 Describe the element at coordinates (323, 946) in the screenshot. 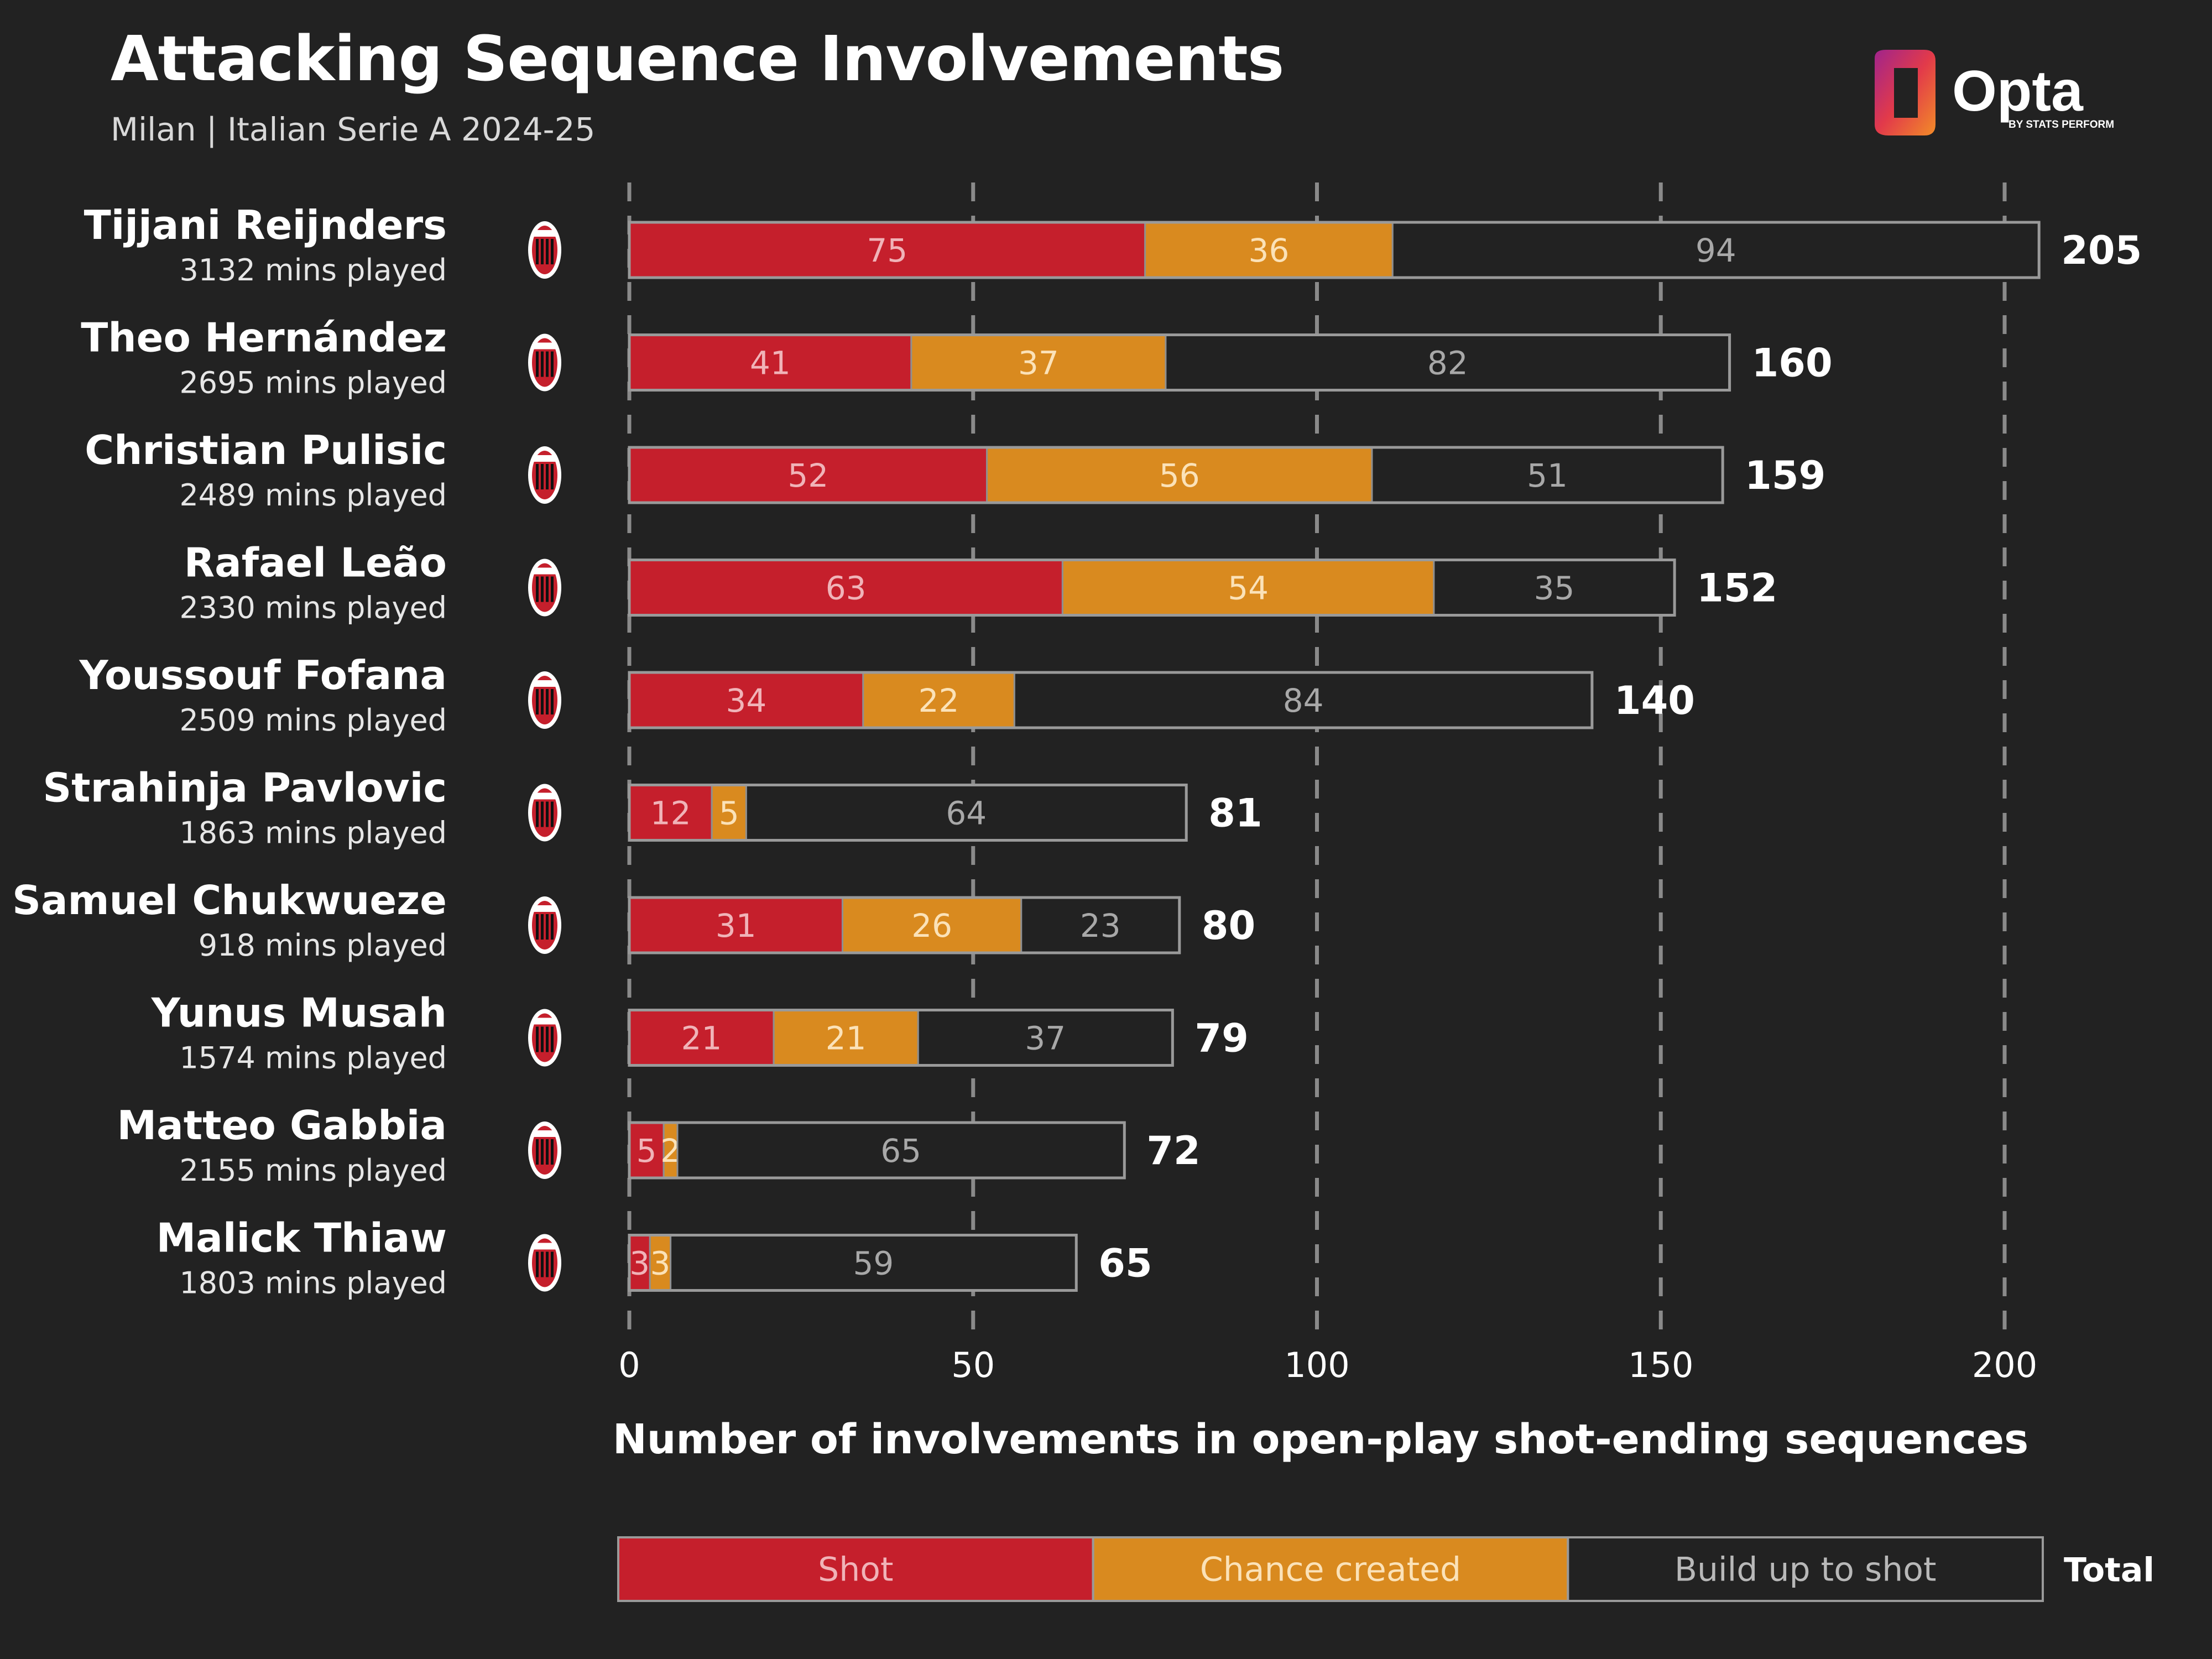

I see `player-minutes: 918 mins played` at that location.